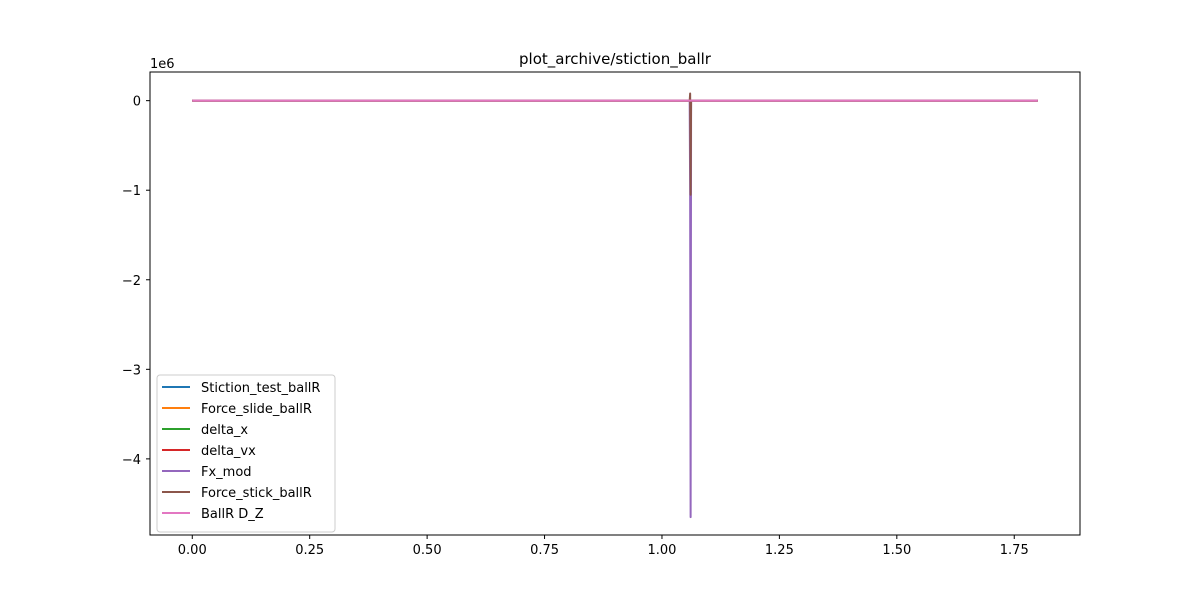  What do you see at coordinates (192, 550) in the screenshot?
I see `x-tick-label: 0.00` at bounding box center [192, 550].